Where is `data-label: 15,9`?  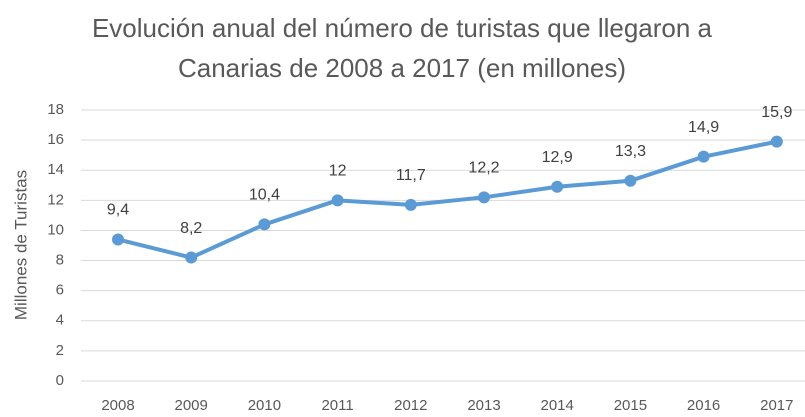
data-label: 15,9 is located at coordinates (776, 112).